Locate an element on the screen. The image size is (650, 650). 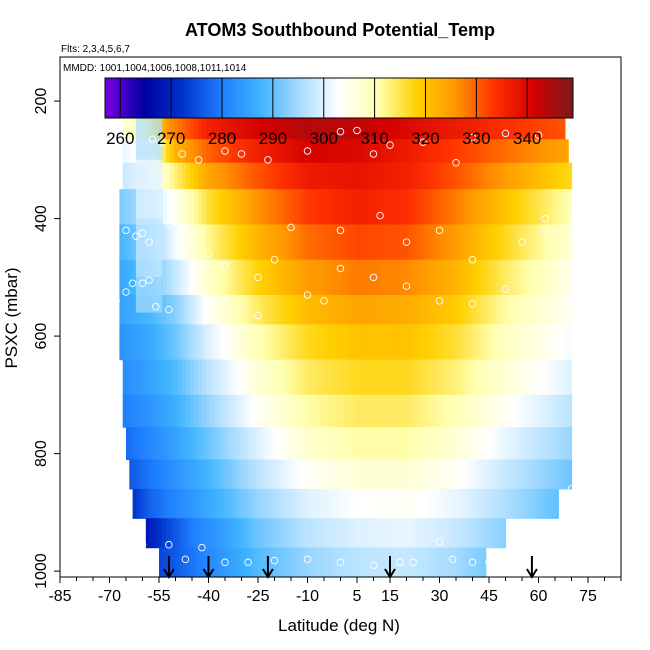
observation-marker is located at coordinates (307, 559).